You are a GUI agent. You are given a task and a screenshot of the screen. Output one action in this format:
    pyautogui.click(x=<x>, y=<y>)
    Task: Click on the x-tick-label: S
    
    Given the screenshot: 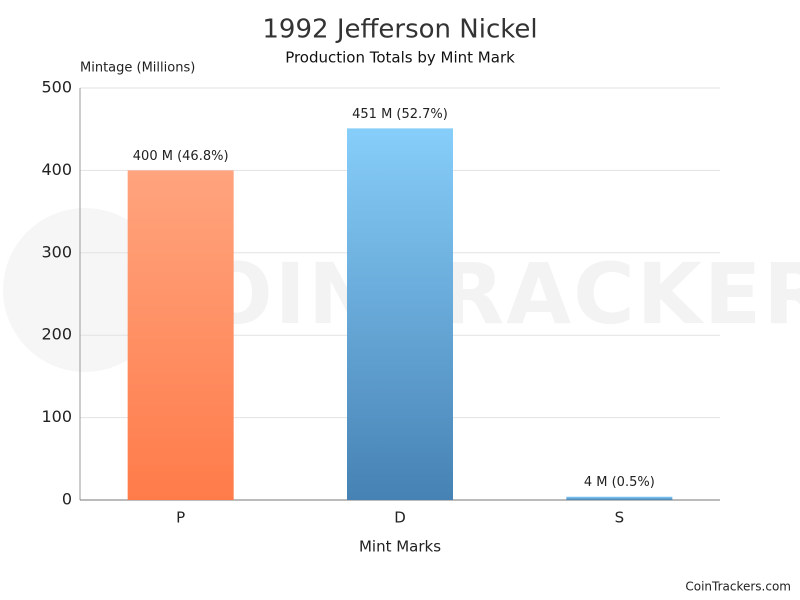 What is the action you would take?
    pyautogui.click(x=620, y=518)
    